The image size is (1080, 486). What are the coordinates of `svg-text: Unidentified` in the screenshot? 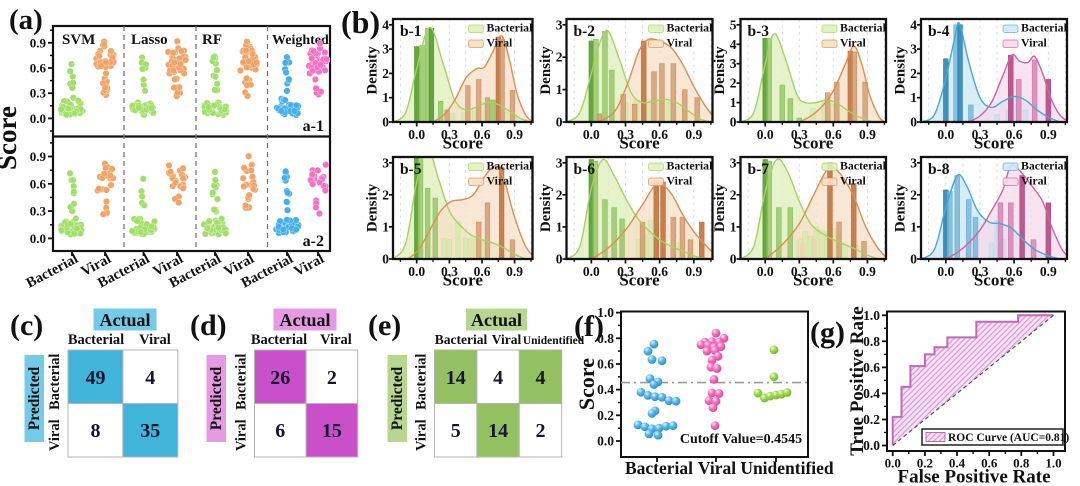 It's located at (554, 341).